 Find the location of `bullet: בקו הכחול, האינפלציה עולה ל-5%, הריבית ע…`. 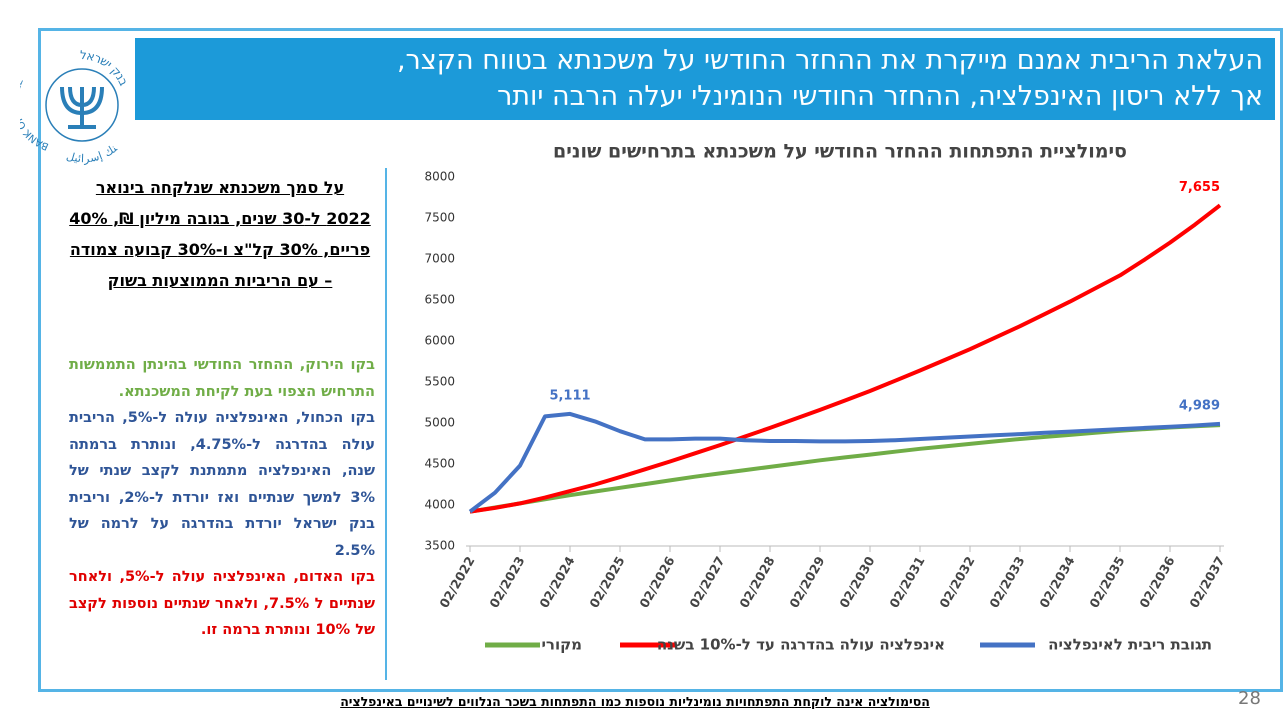

bullet: בקו הכחול, האינפלציה עולה ל-5%, הריבית ע… is located at coordinates (222, 484).